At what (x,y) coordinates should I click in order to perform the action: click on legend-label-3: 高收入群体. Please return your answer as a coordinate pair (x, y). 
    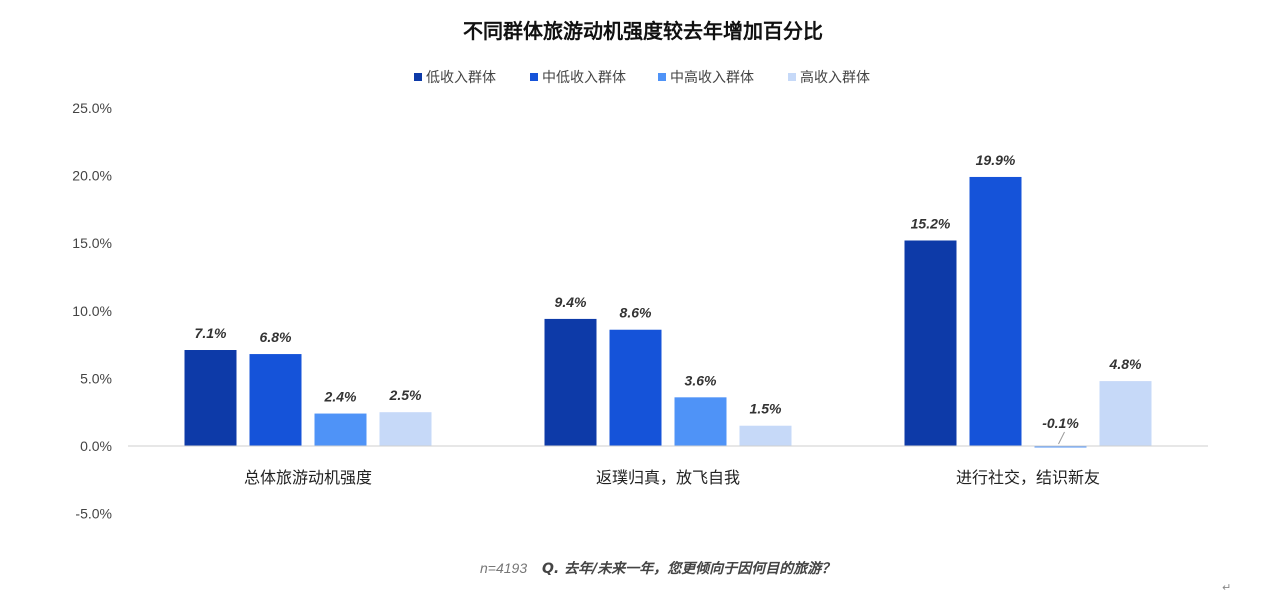
    Looking at the image, I should click on (835, 77).